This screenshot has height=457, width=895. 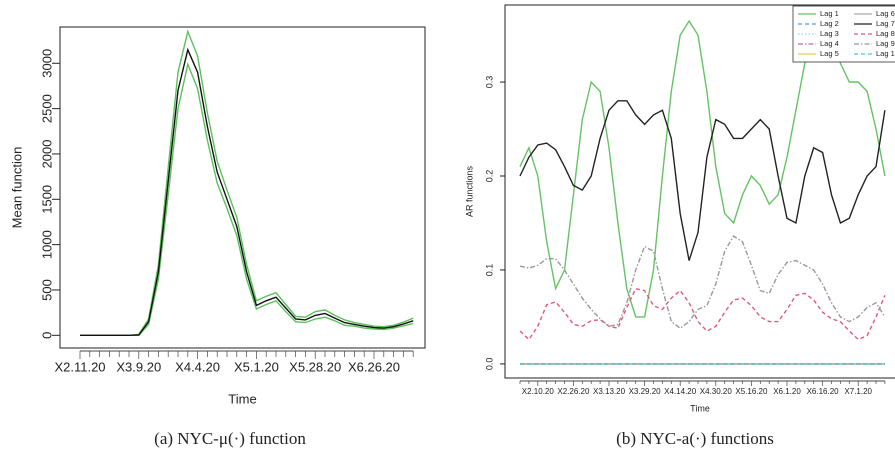 What do you see at coordinates (79, 366) in the screenshot?
I see `x-tick-label: X2.11.20` at bounding box center [79, 366].